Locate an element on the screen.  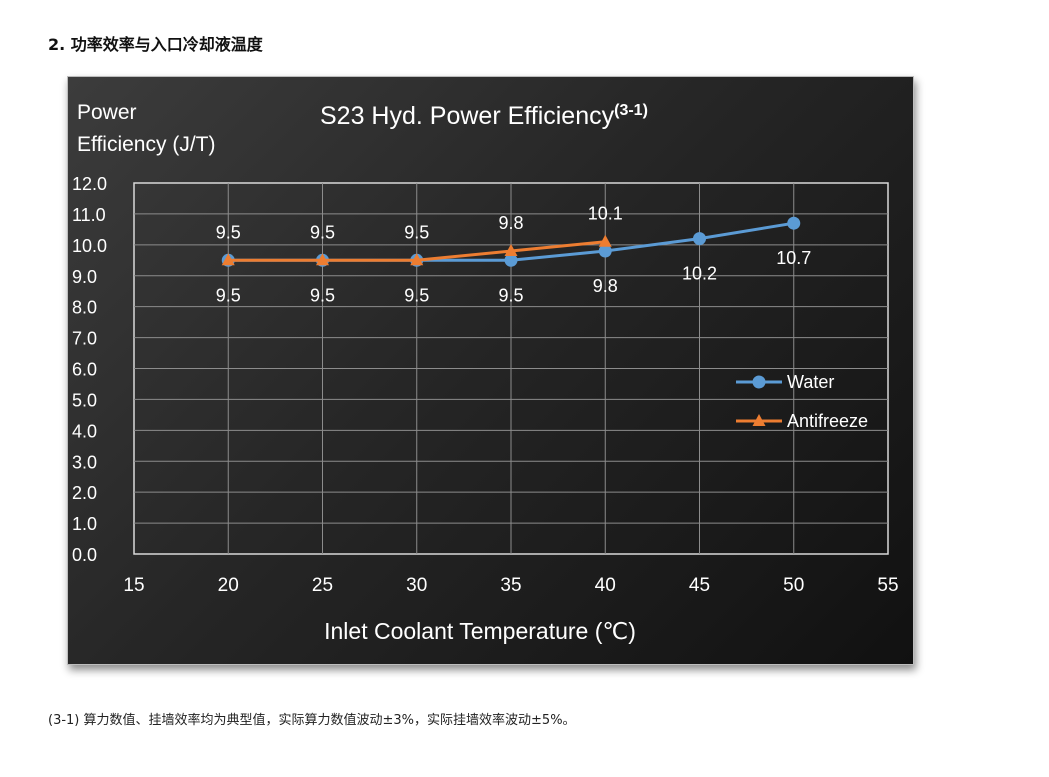
y-tick-label: 0.0 is located at coordinates (84, 555).